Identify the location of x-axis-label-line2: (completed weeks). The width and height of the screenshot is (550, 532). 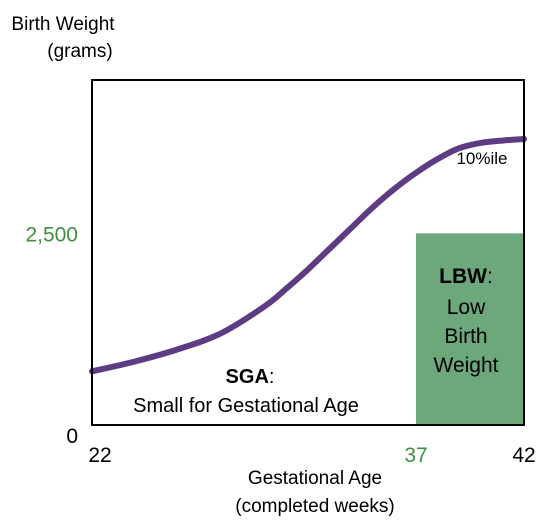
(314, 506).